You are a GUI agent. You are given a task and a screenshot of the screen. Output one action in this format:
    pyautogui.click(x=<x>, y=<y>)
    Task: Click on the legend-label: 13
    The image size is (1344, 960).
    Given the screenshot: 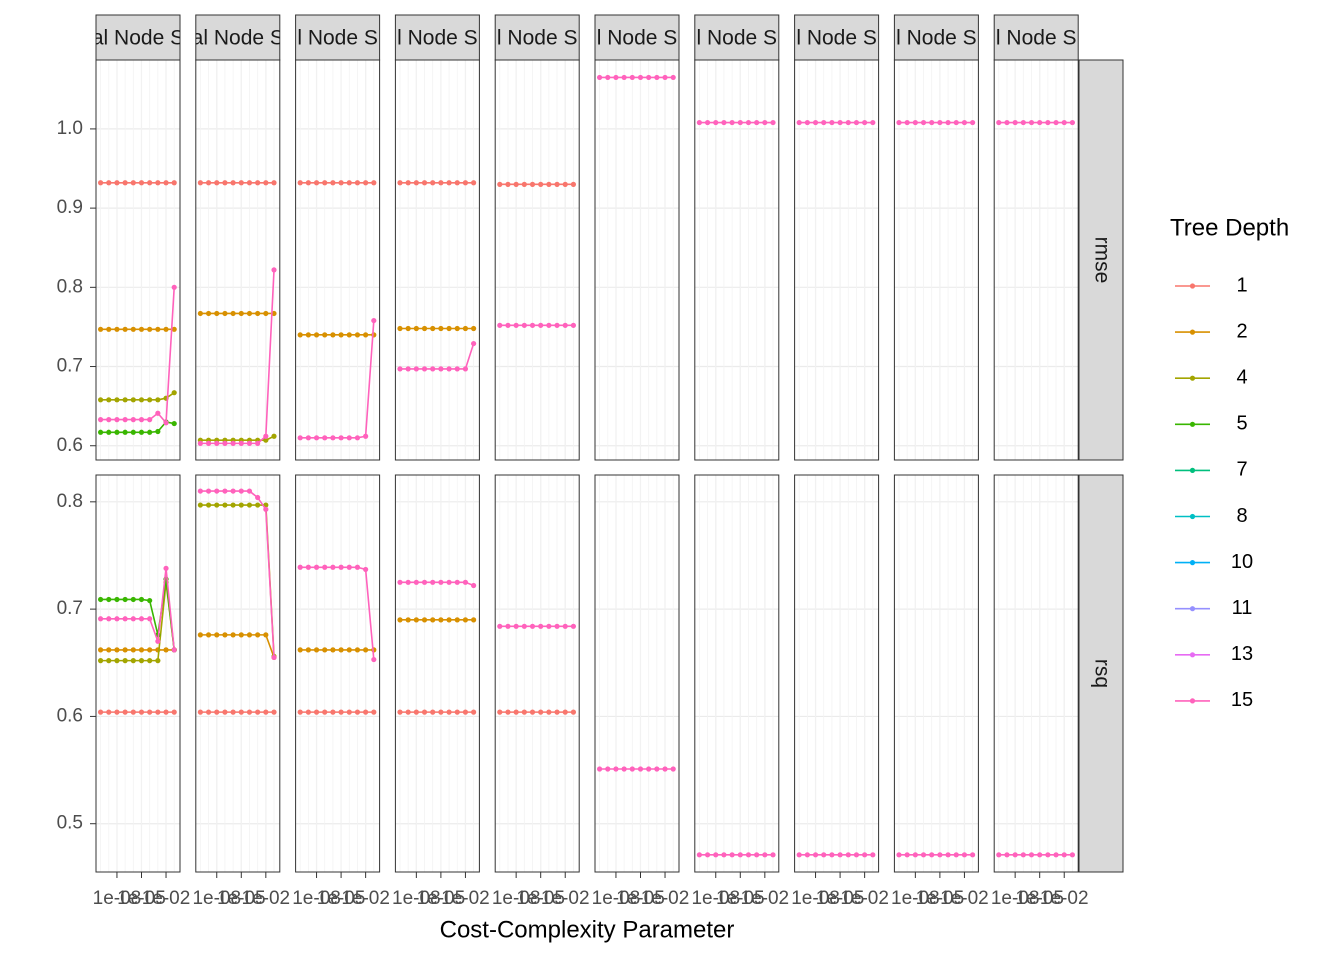 What is the action you would take?
    pyautogui.click(x=1242, y=654)
    